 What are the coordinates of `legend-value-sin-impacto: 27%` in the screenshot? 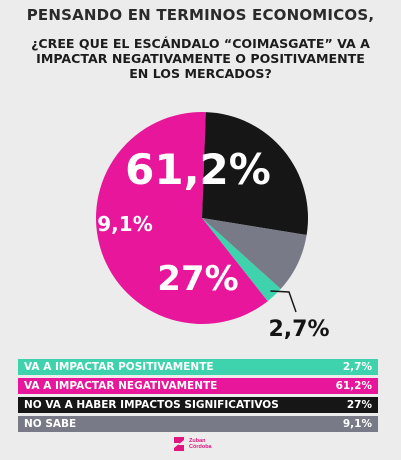 It's located at (359, 405).